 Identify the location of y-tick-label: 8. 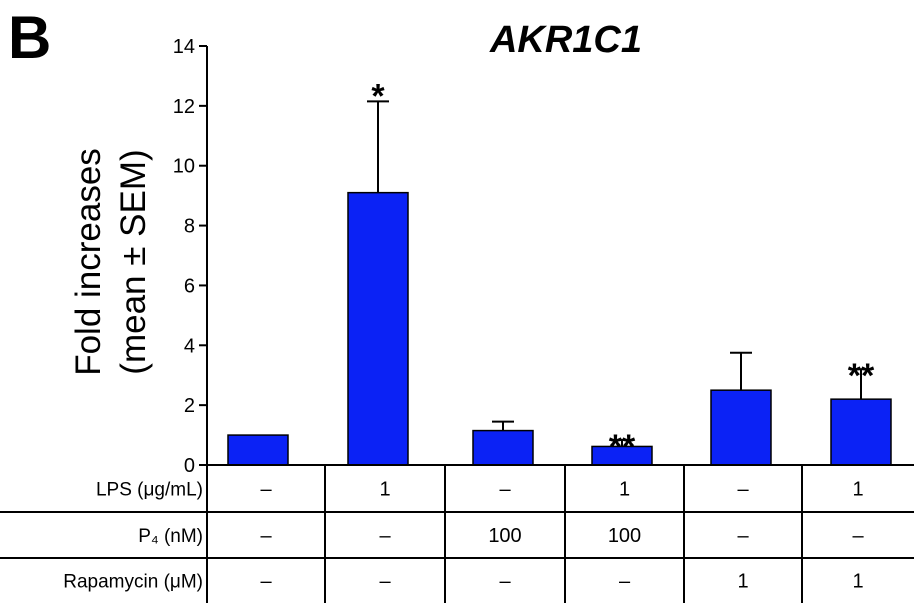
(189, 227).